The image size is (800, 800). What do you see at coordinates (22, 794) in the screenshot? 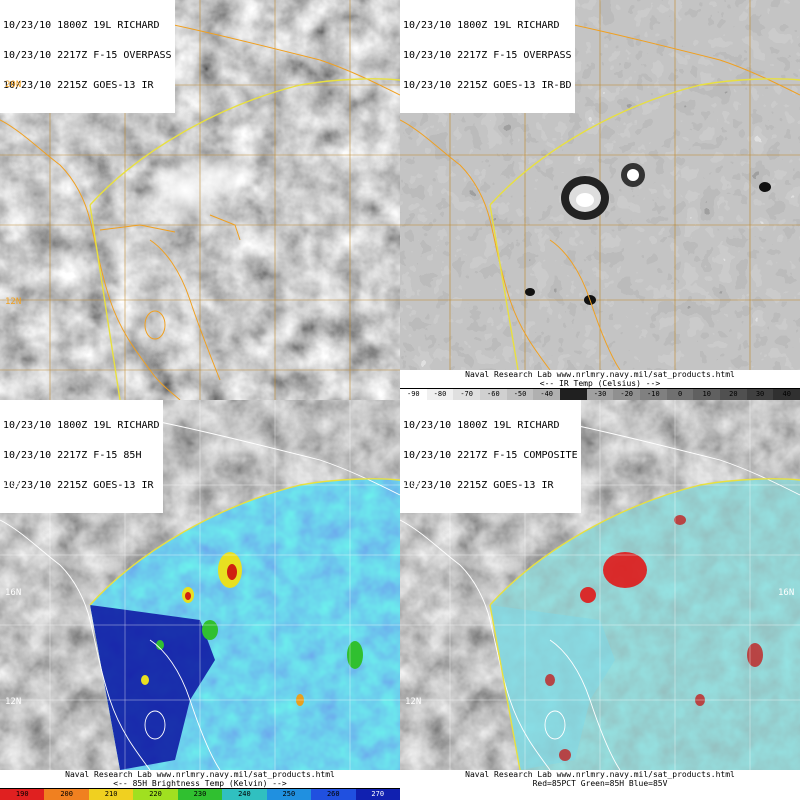
I see `colorbar-tick: 190` at bounding box center [22, 794].